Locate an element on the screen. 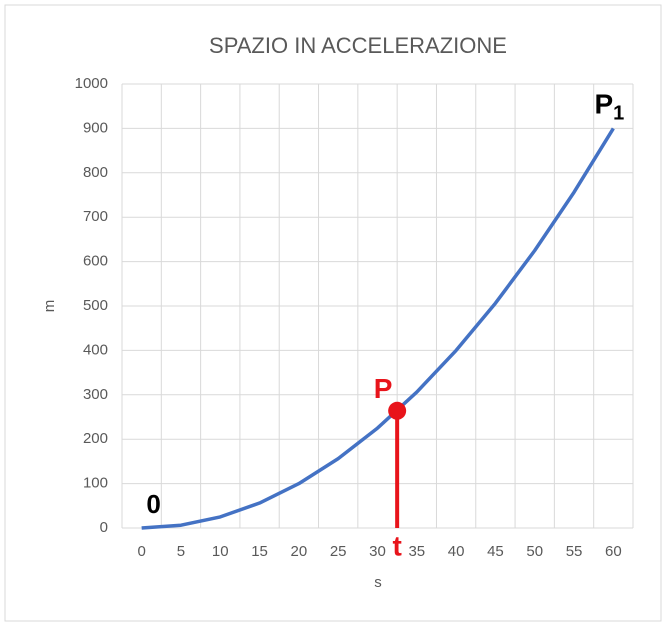 This screenshot has width=667, height=629. y-tick-label: 0 is located at coordinates (104, 527).